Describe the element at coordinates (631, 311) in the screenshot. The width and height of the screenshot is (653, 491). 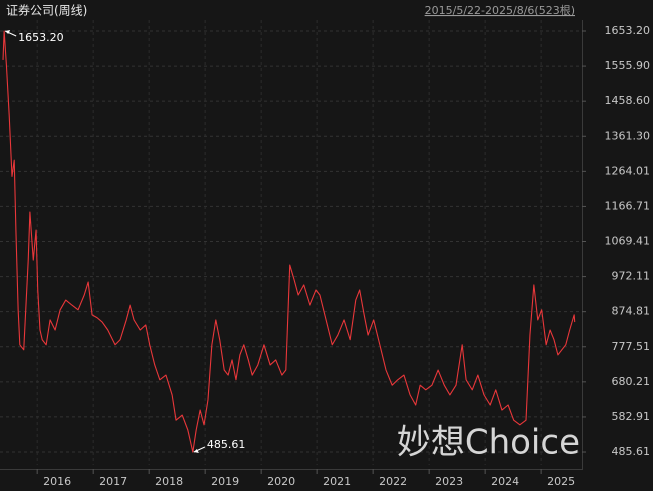
I see `y-tick-label: 874.81` at that location.